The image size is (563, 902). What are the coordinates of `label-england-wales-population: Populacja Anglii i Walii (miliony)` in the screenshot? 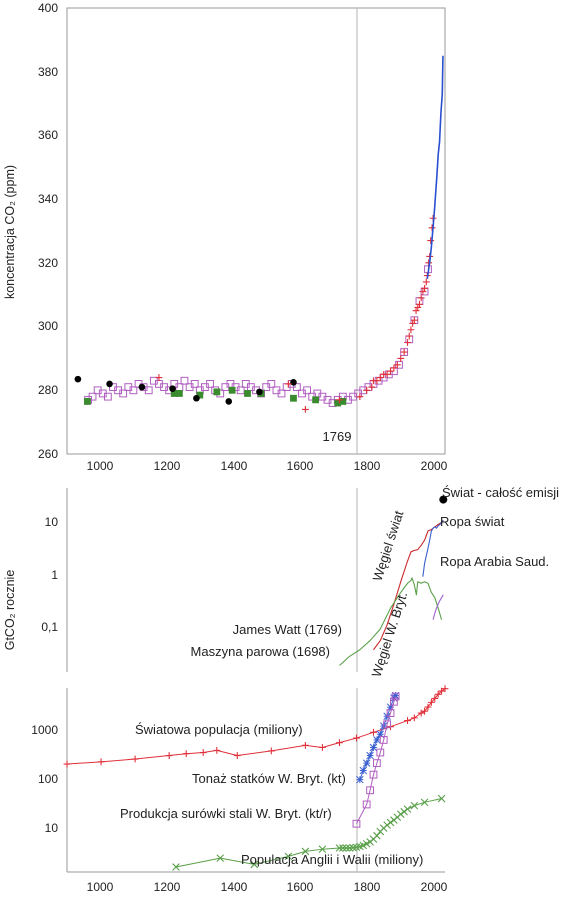 It's located at (332, 859).